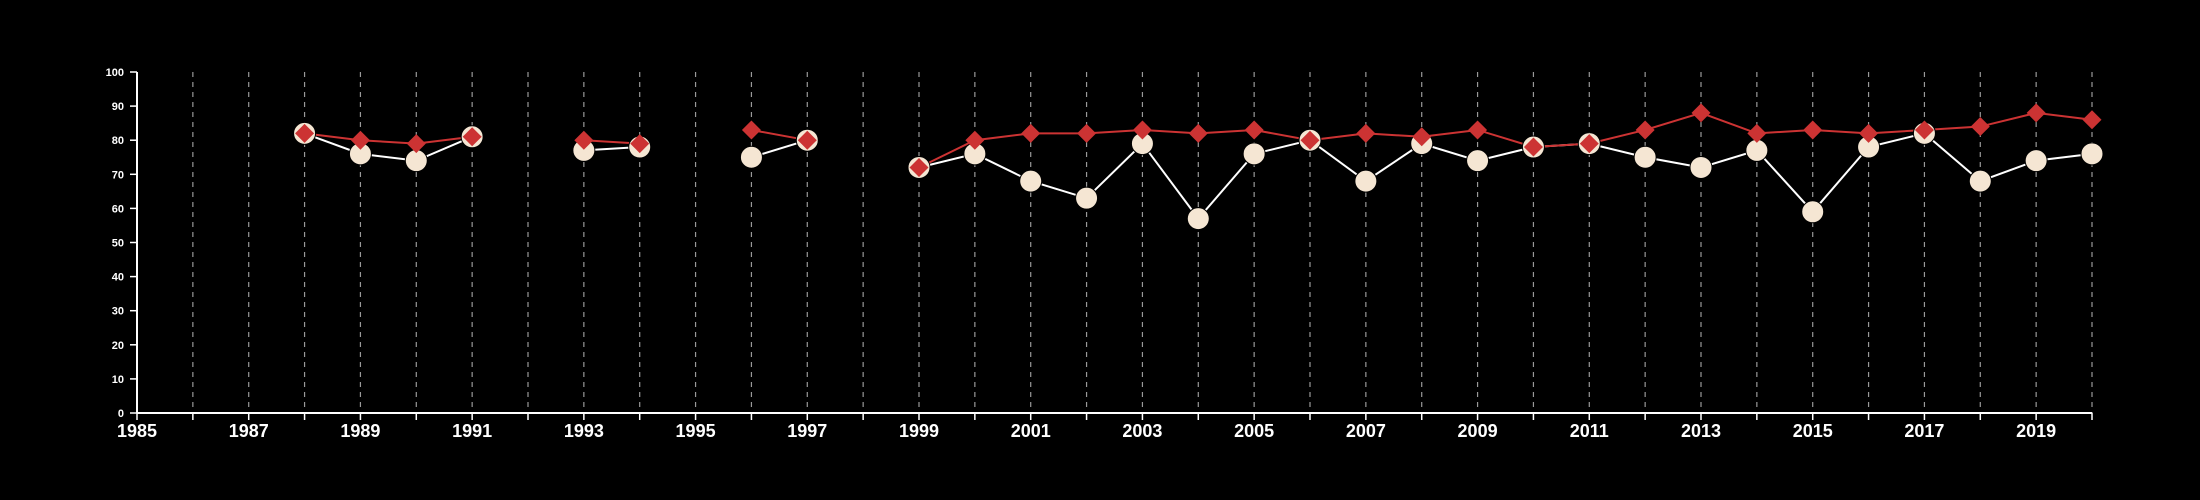 The image size is (2200, 500). I want to click on x-tick-label: 2011, so click(1589, 431).